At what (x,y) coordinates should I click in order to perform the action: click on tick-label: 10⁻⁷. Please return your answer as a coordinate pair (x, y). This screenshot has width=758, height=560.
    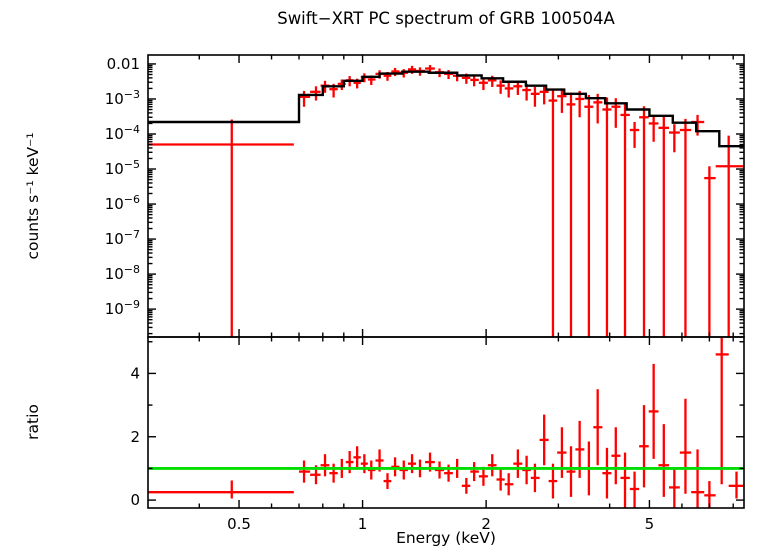
    Looking at the image, I should click on (122, 238).